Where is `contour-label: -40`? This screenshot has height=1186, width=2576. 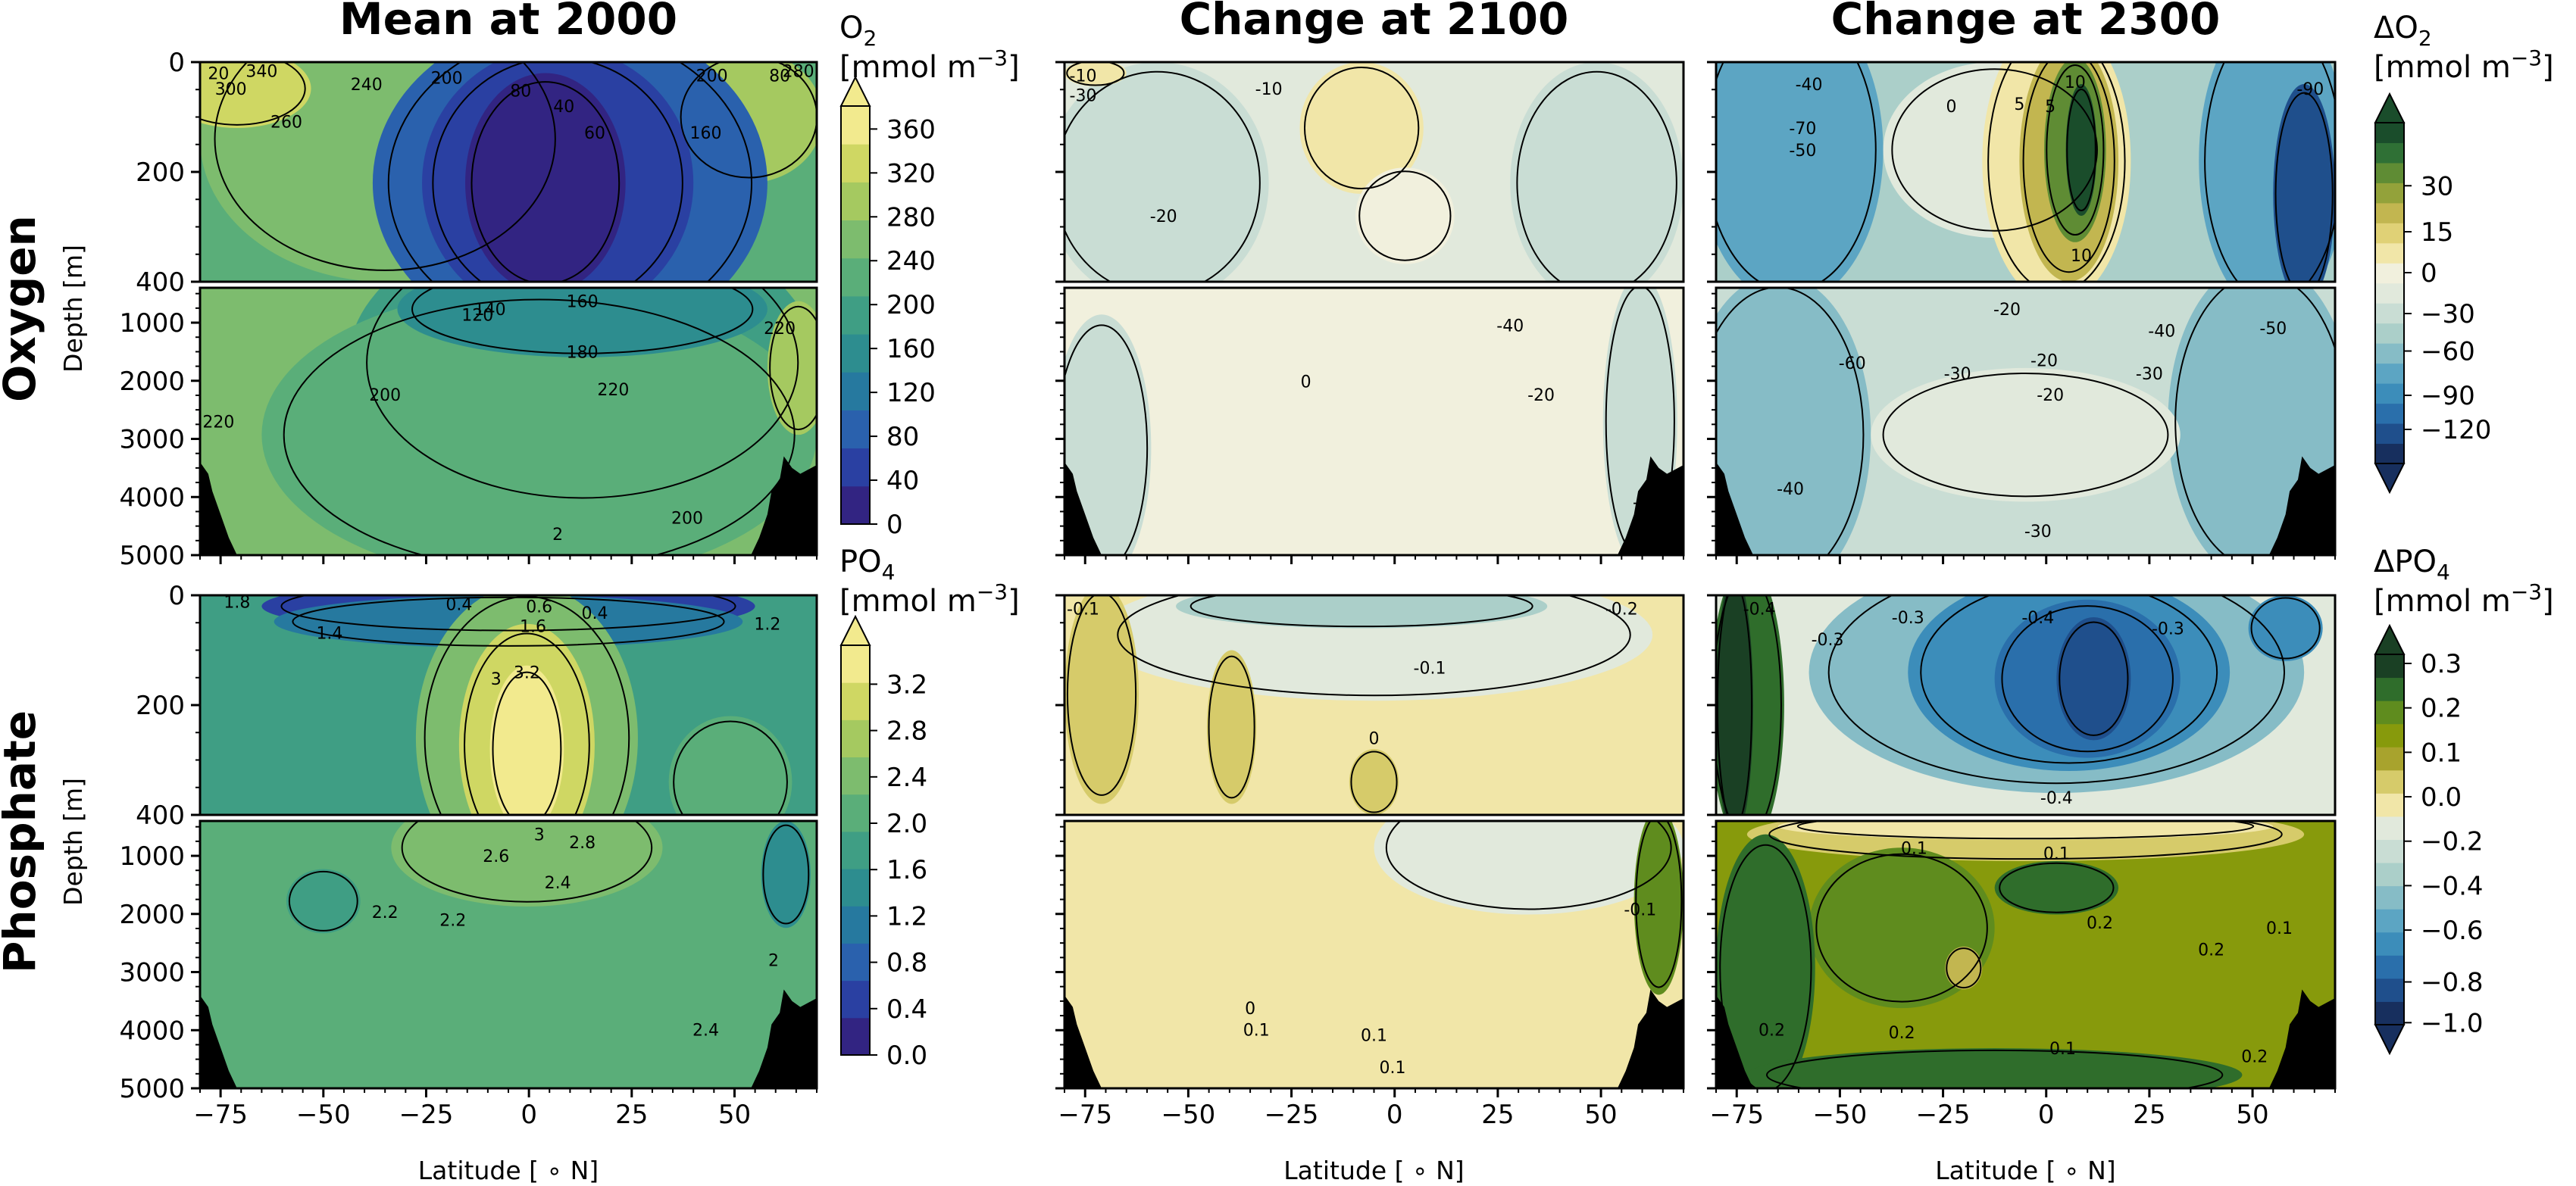 contour-label: -40 is located at coordinates (1791, 489).